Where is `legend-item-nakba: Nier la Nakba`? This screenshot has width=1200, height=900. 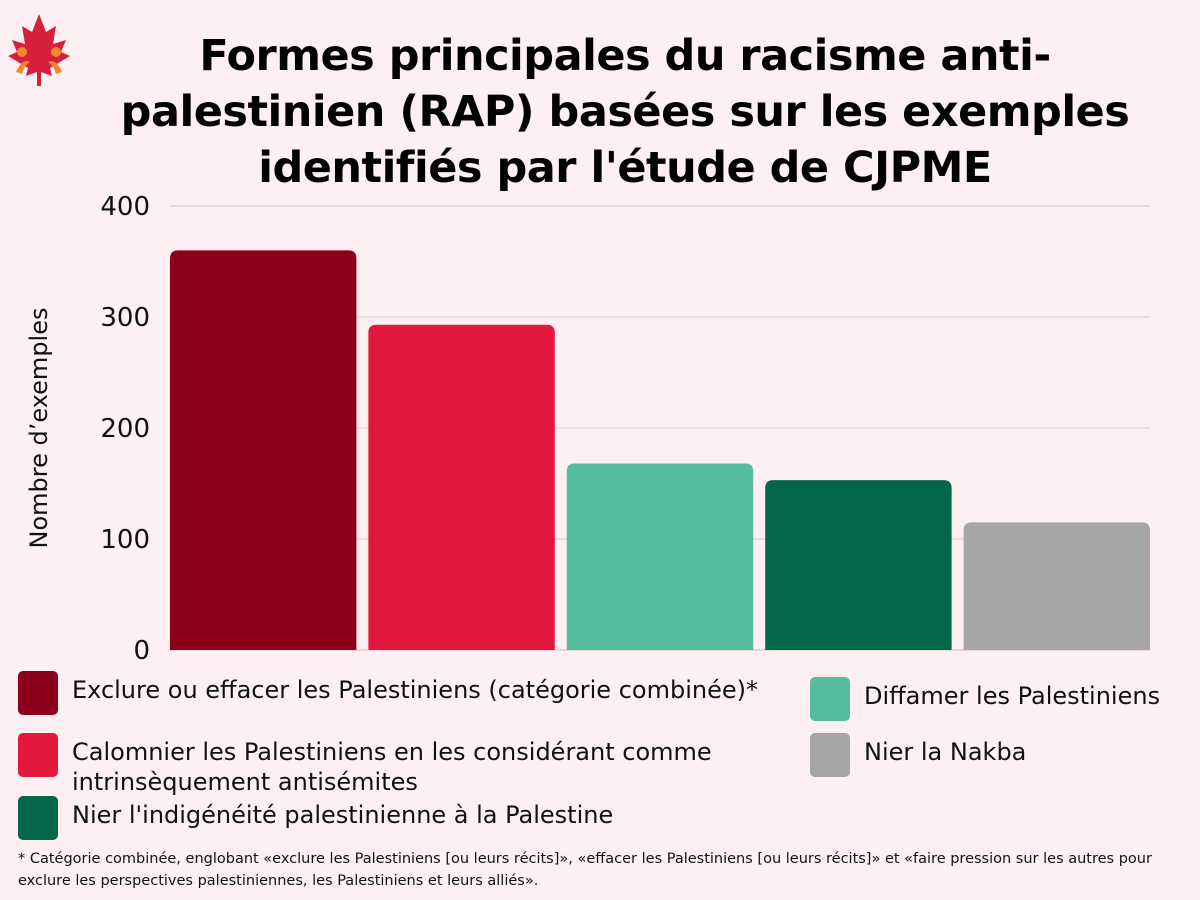
legend-item-nakba: Nier la Nakba is located at coordinates (1000, 755).